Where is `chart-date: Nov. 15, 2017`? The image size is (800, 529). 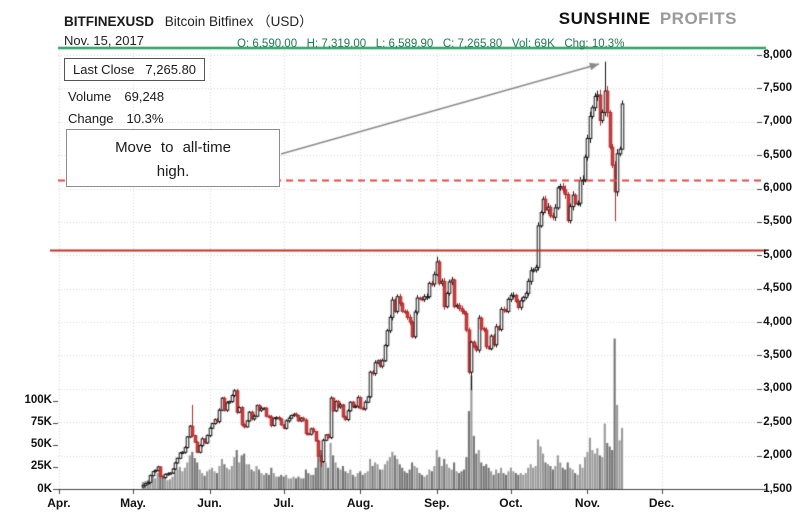 chart-date: Nov. 15, 2017 is located at coordinates (104, 40).